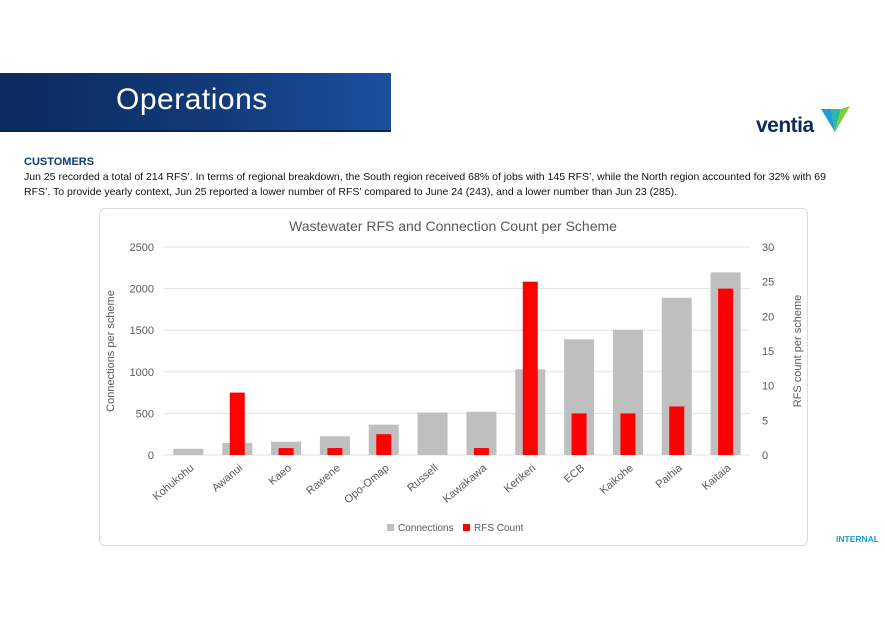 This screenshot has height=626, width=885. Describe the element at coordinates (111, 351) in the screenshot. I see `y-axis-label: Connections per scheme` at that location.